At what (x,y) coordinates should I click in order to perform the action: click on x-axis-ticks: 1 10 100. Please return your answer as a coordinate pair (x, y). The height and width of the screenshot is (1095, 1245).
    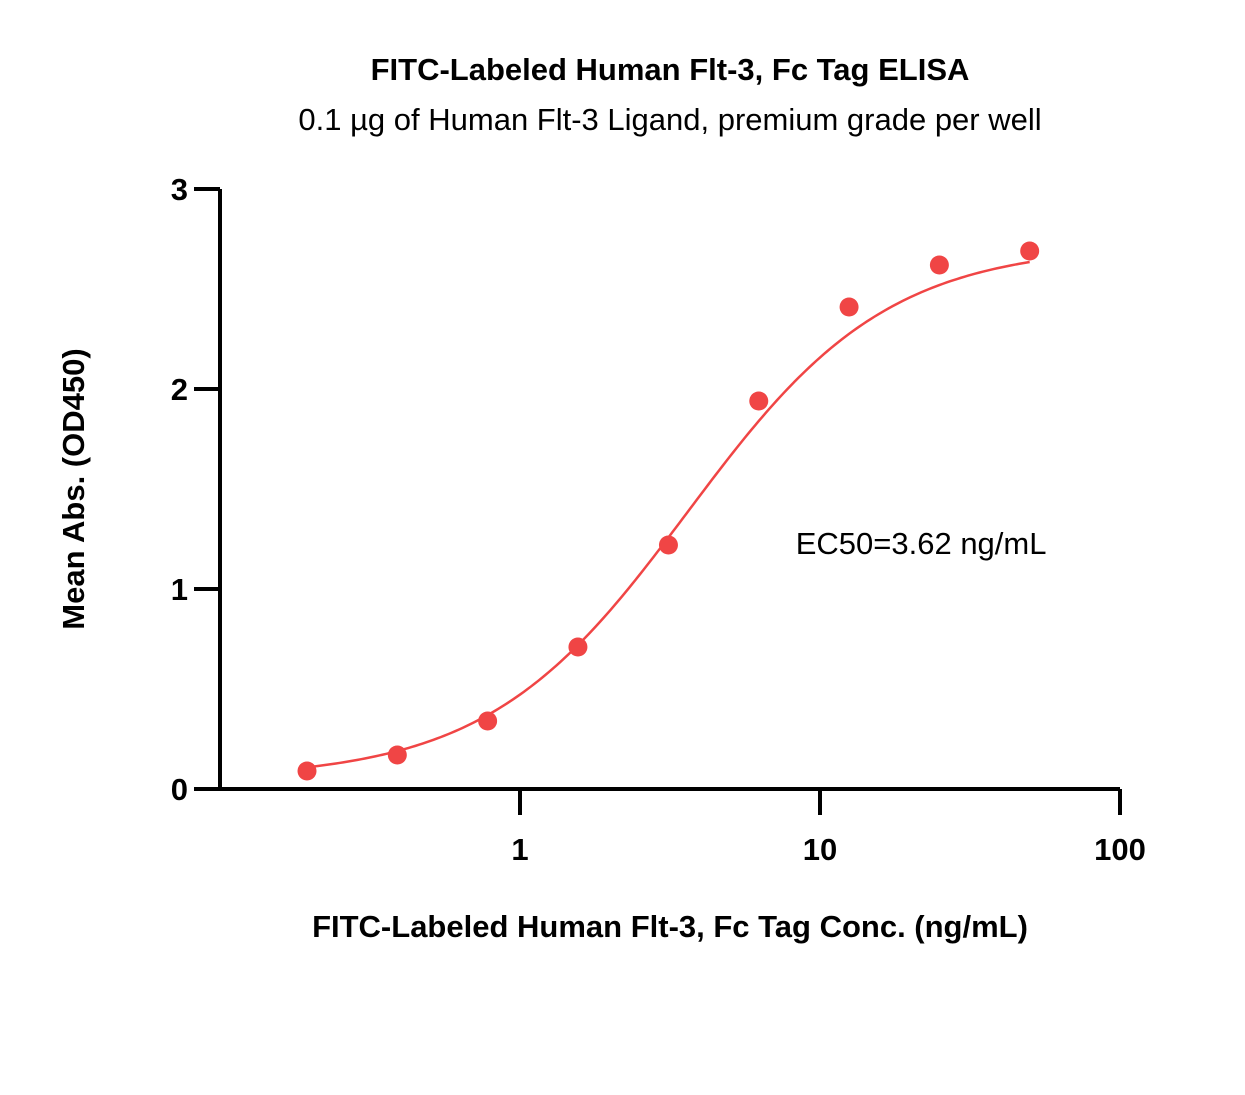
    Looking at the image, I should click on (828, 828).